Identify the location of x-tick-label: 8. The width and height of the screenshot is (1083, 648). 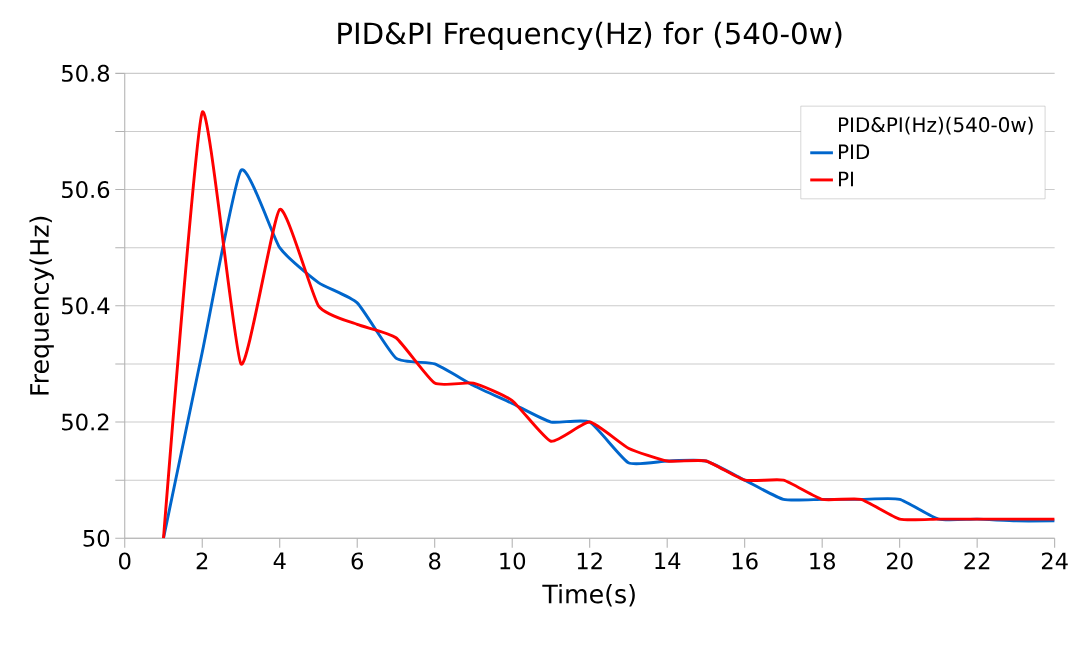
(435, 561).